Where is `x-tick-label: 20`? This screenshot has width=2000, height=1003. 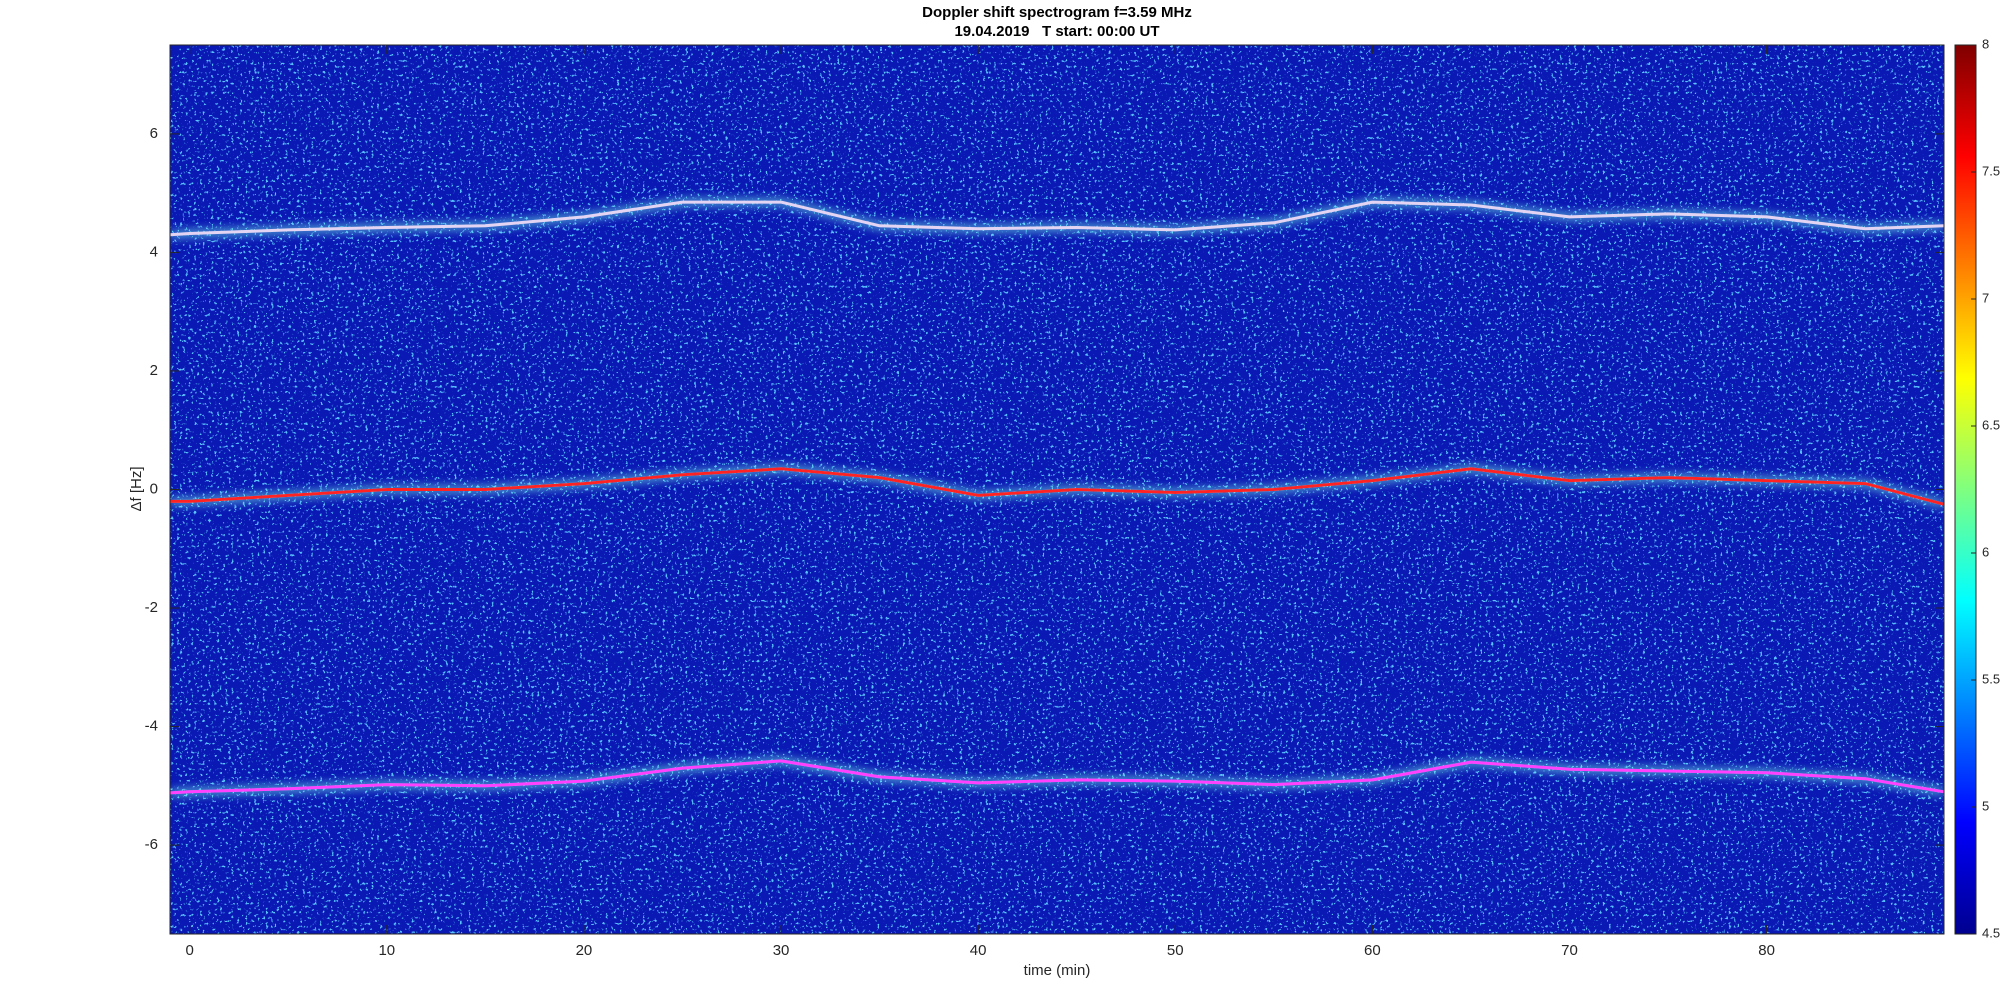
x-tick-label: 20 is located at coordinates (584, 950).